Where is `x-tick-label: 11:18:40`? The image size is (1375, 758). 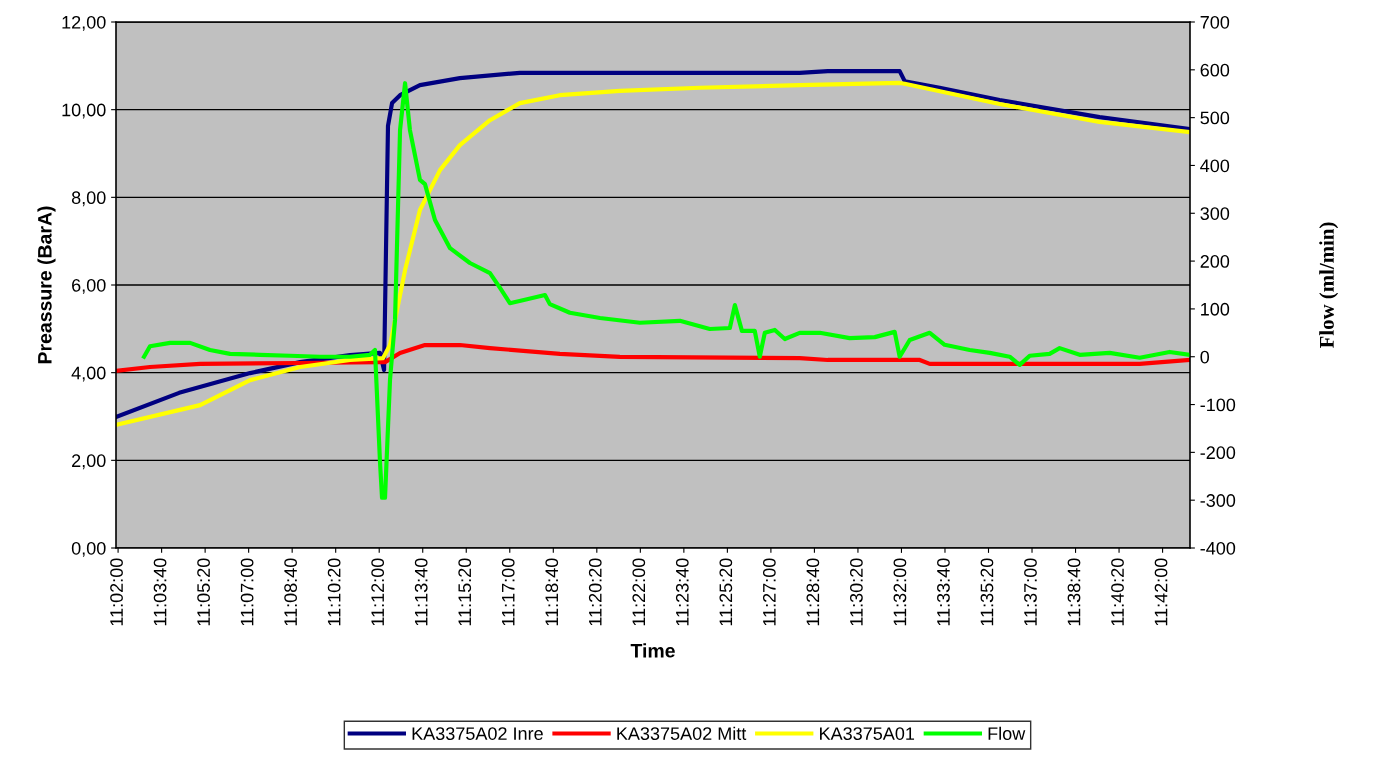
x-tick-label: 11:18:40 is located at coordinates (552, 592).